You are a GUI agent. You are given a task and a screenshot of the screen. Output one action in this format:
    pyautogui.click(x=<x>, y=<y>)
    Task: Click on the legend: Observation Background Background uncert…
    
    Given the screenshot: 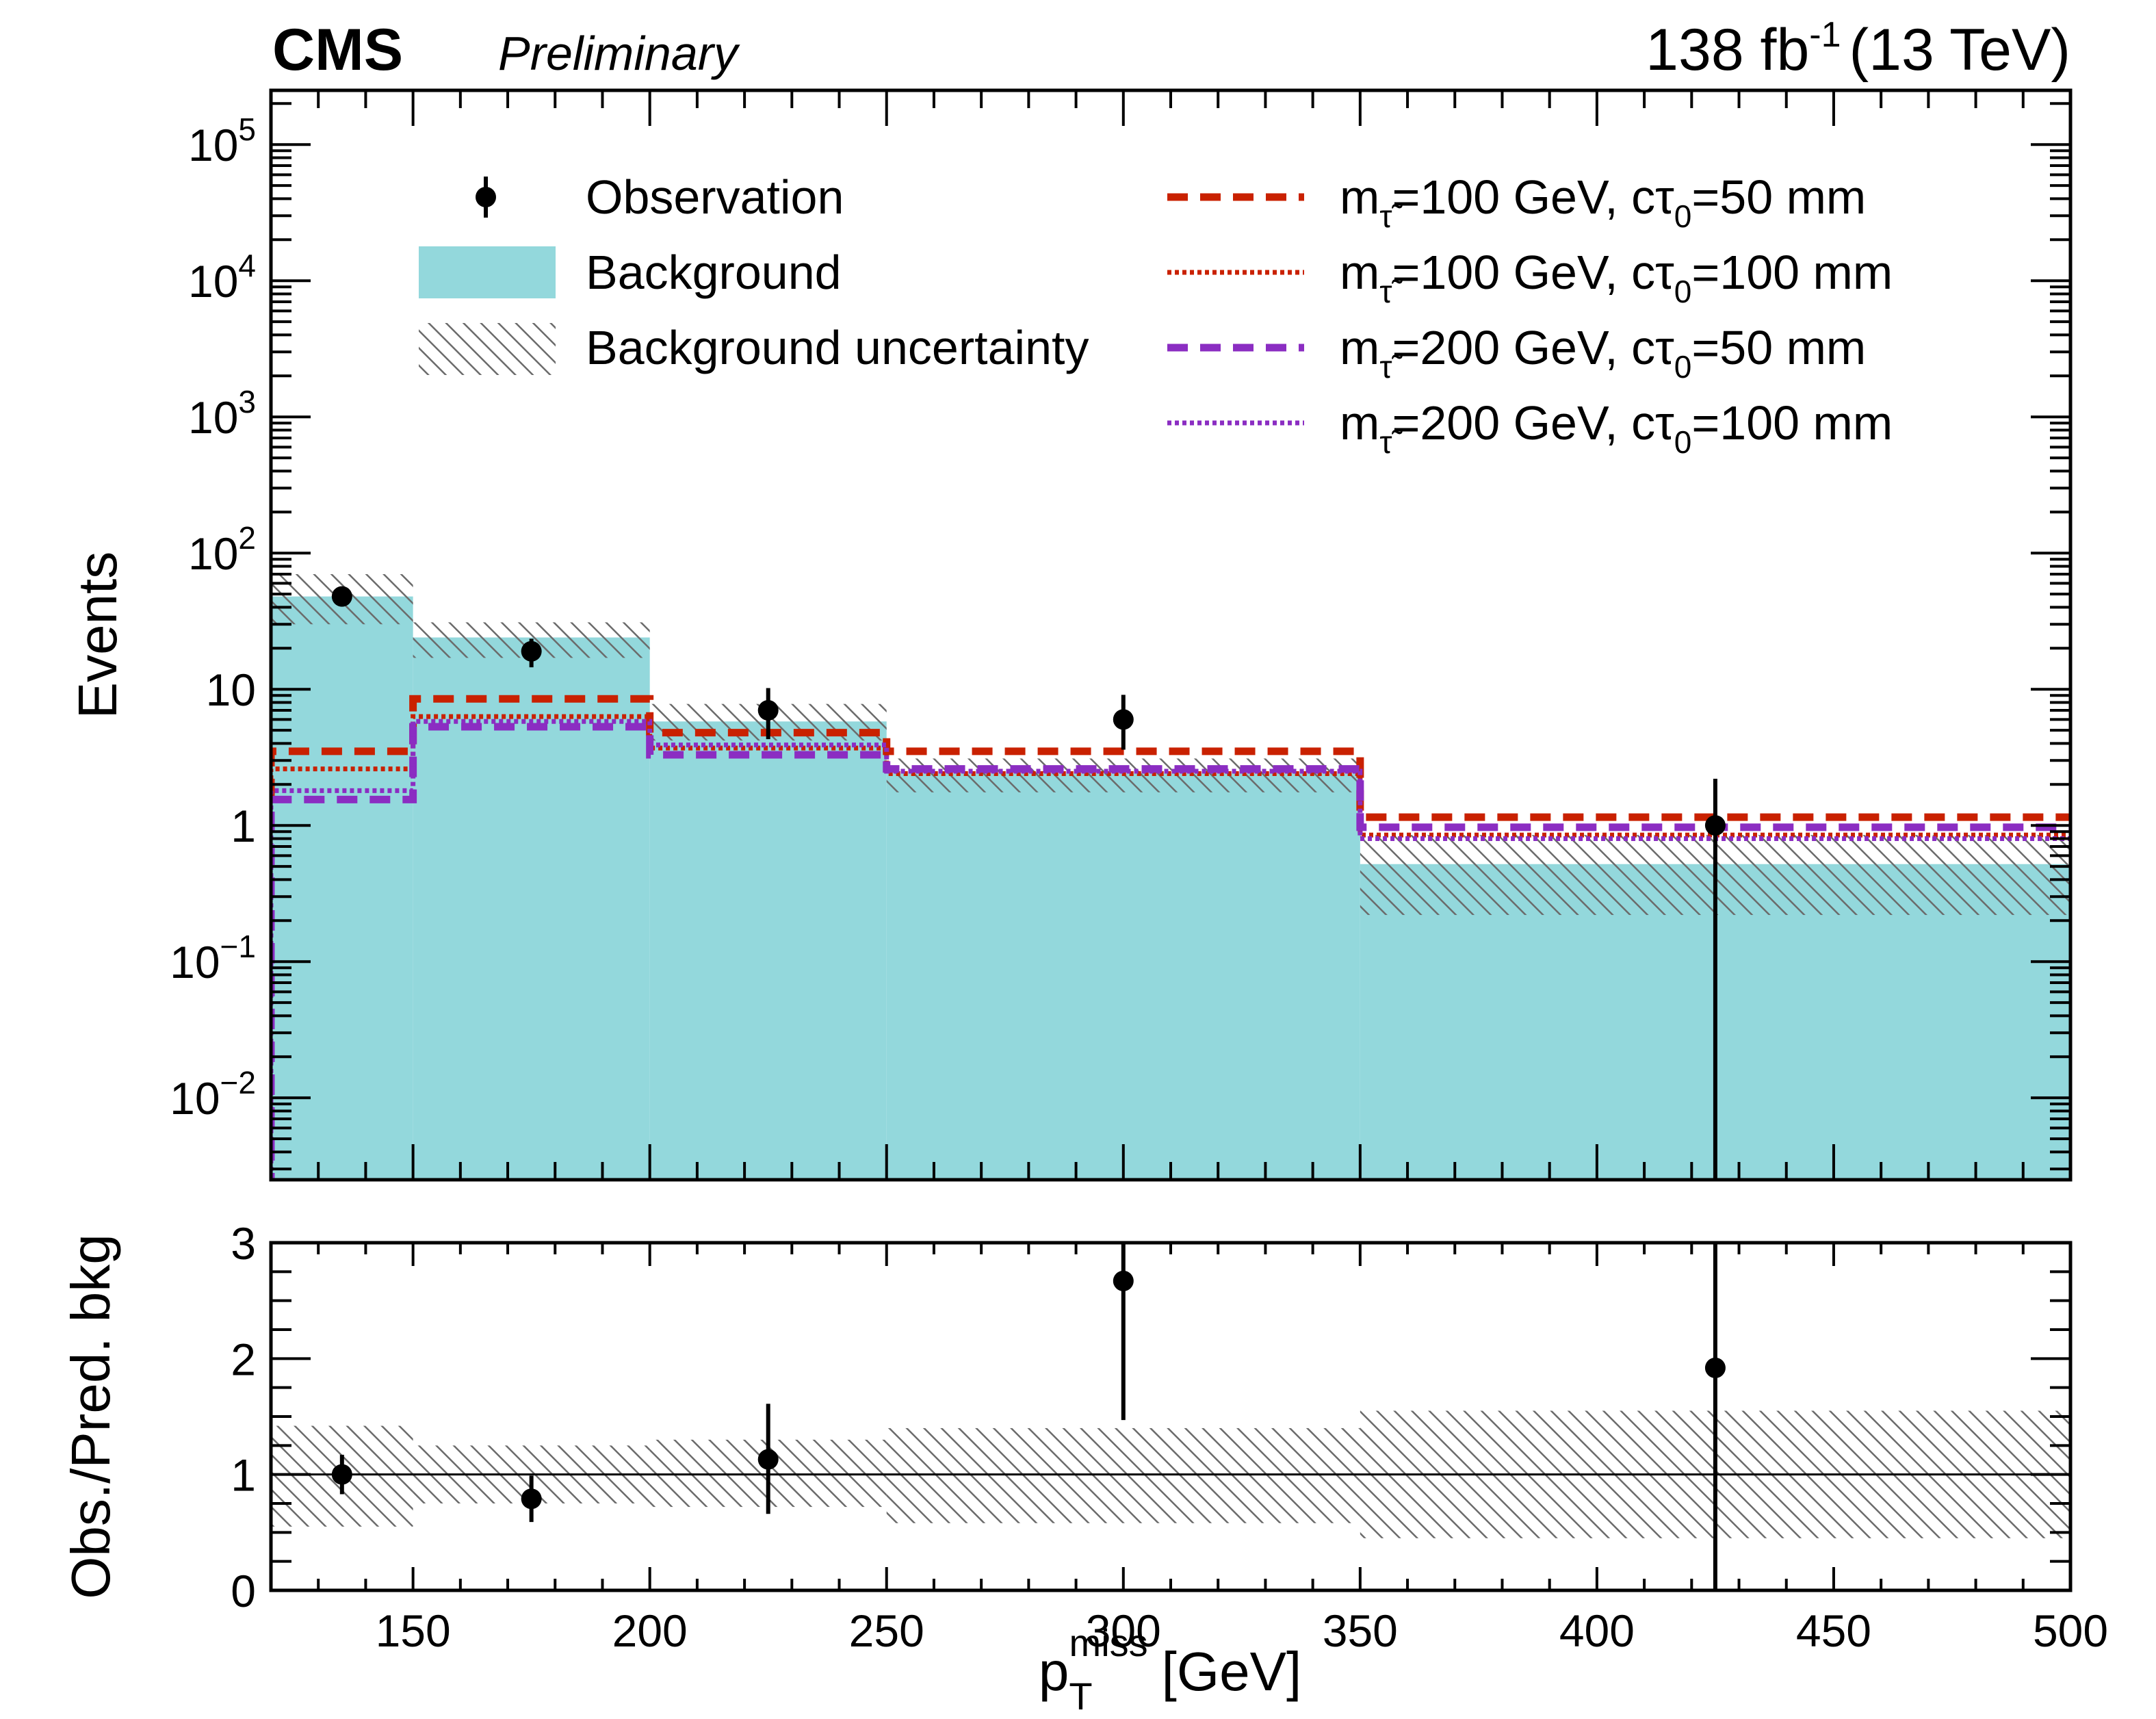 What is the action you would take?
    pyautogui.click(x=1156, y=315)
    